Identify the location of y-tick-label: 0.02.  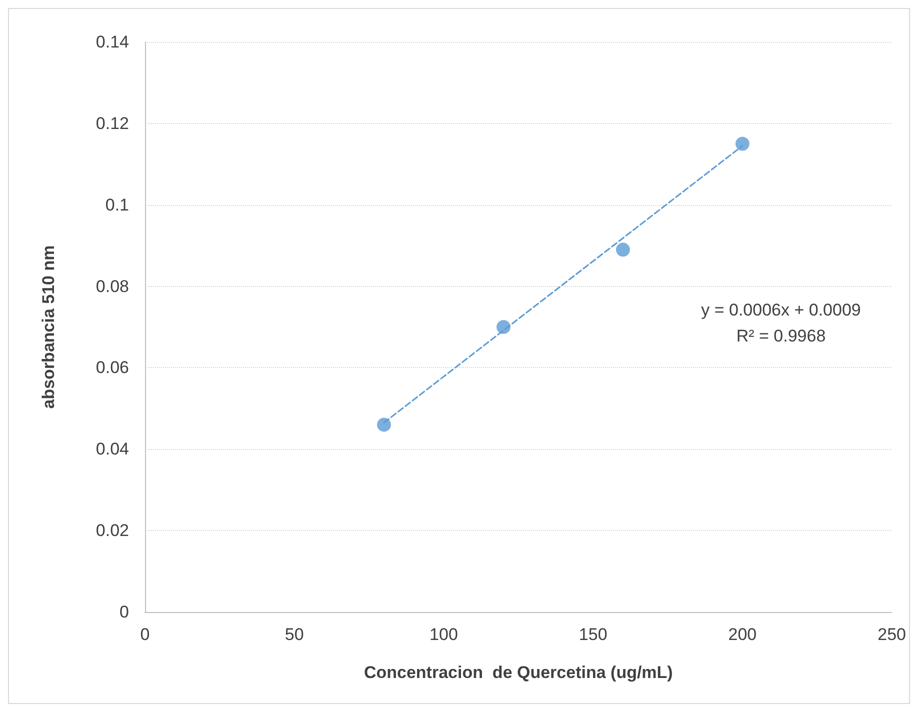
(112, 530).